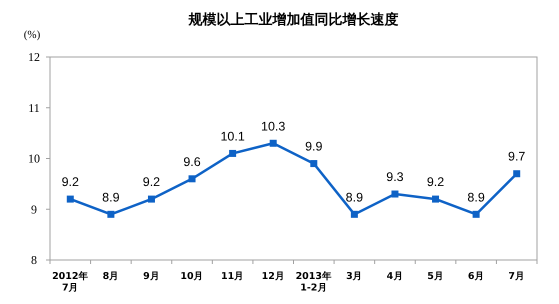 This screenshot has width=559, height=304. What do you see at coordinates (314, 282) in the screenshot?
I see `x-tick-label: 2013年 1-2月` at bounding box center [314, 282].